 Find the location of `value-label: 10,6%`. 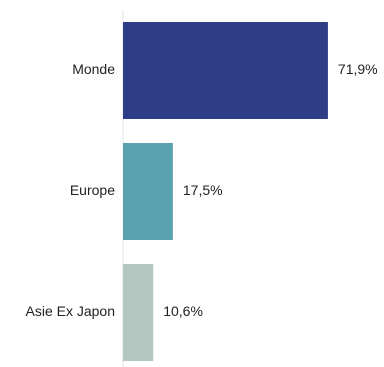

value-label: 10,6% is located at coordinates (183, 311).